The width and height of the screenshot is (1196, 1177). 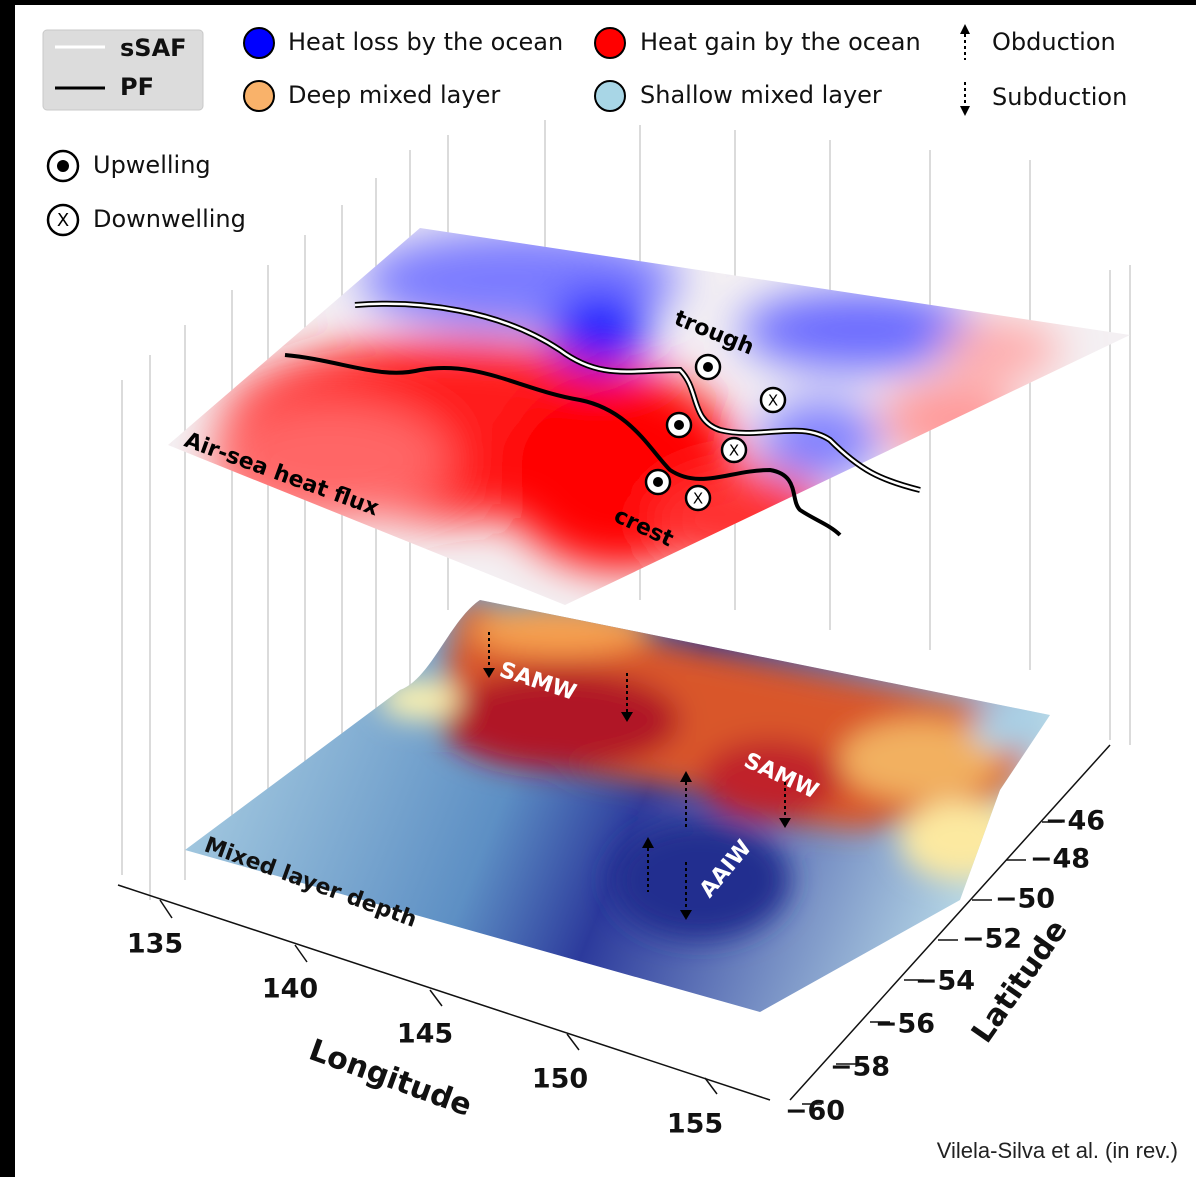 I want to click on downwelling-x: X X X, so click(x=735, y=450).